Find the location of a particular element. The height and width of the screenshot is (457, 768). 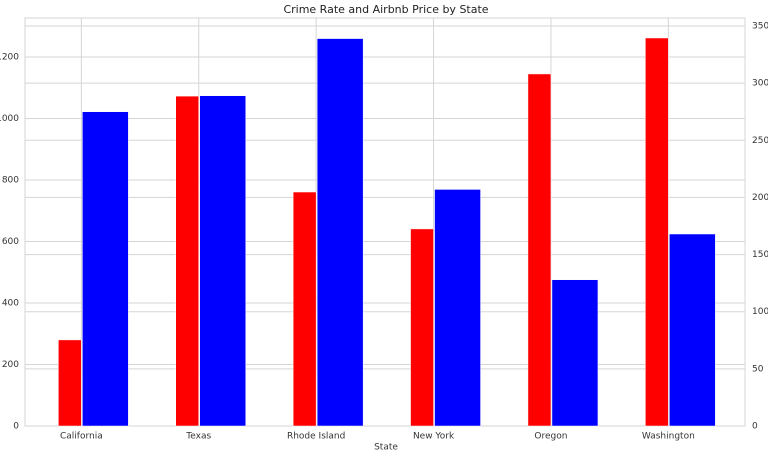

y2-tick-label: 250 is located at coordinates (760, 141).